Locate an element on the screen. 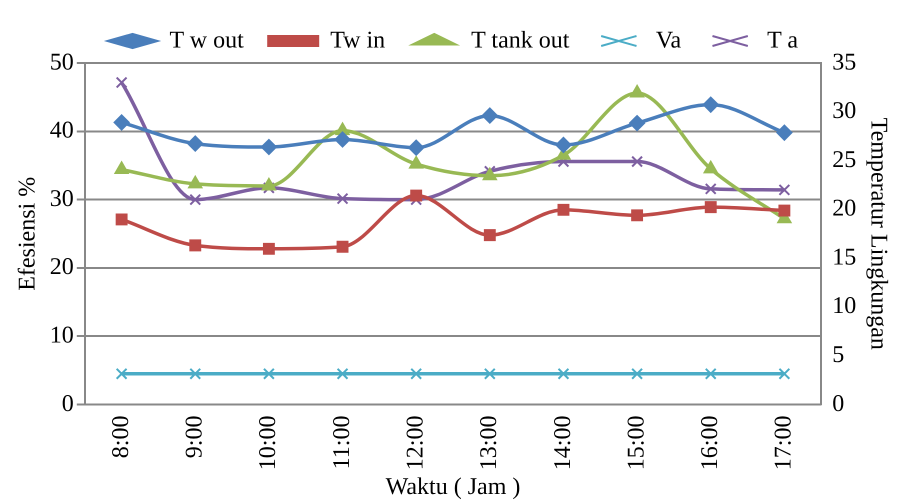  y2-tick-label: 20 is located at coordinates (844, 209).